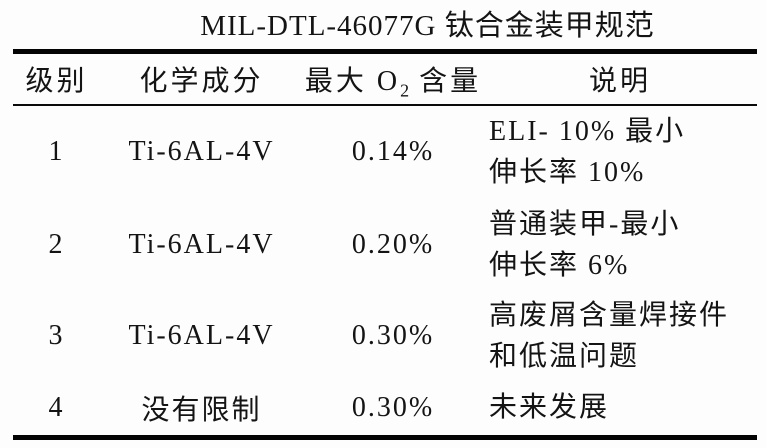 The height and width of the screenshot is (448, 767). I want to click on max-o2-suffix: 含量, so click(445, 81).